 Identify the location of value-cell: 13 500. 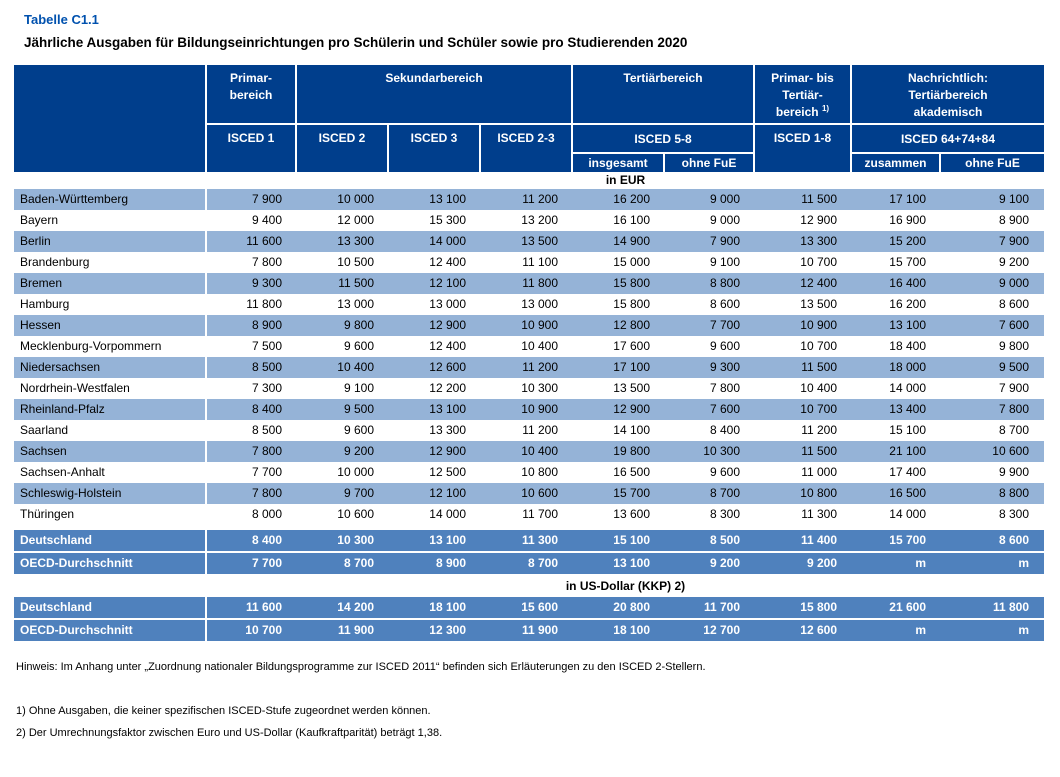
(539, 241).